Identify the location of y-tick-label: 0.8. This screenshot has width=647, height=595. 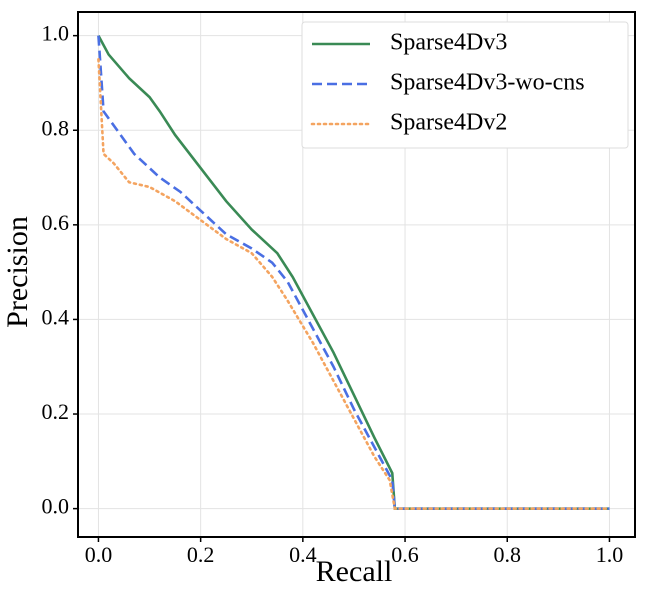
(56, 127).